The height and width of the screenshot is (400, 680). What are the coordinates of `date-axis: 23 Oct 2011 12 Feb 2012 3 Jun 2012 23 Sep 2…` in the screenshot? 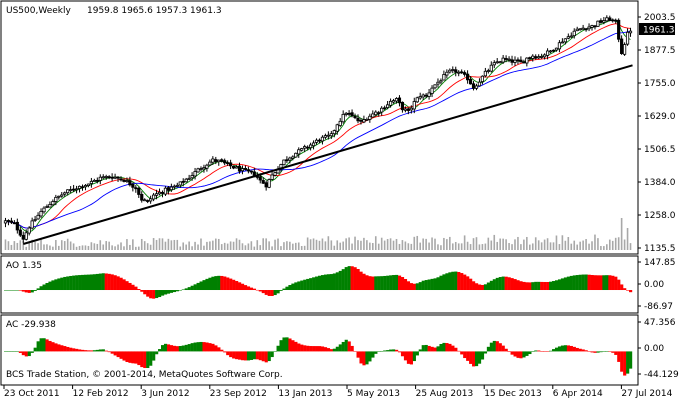 It's located at (338, 392).